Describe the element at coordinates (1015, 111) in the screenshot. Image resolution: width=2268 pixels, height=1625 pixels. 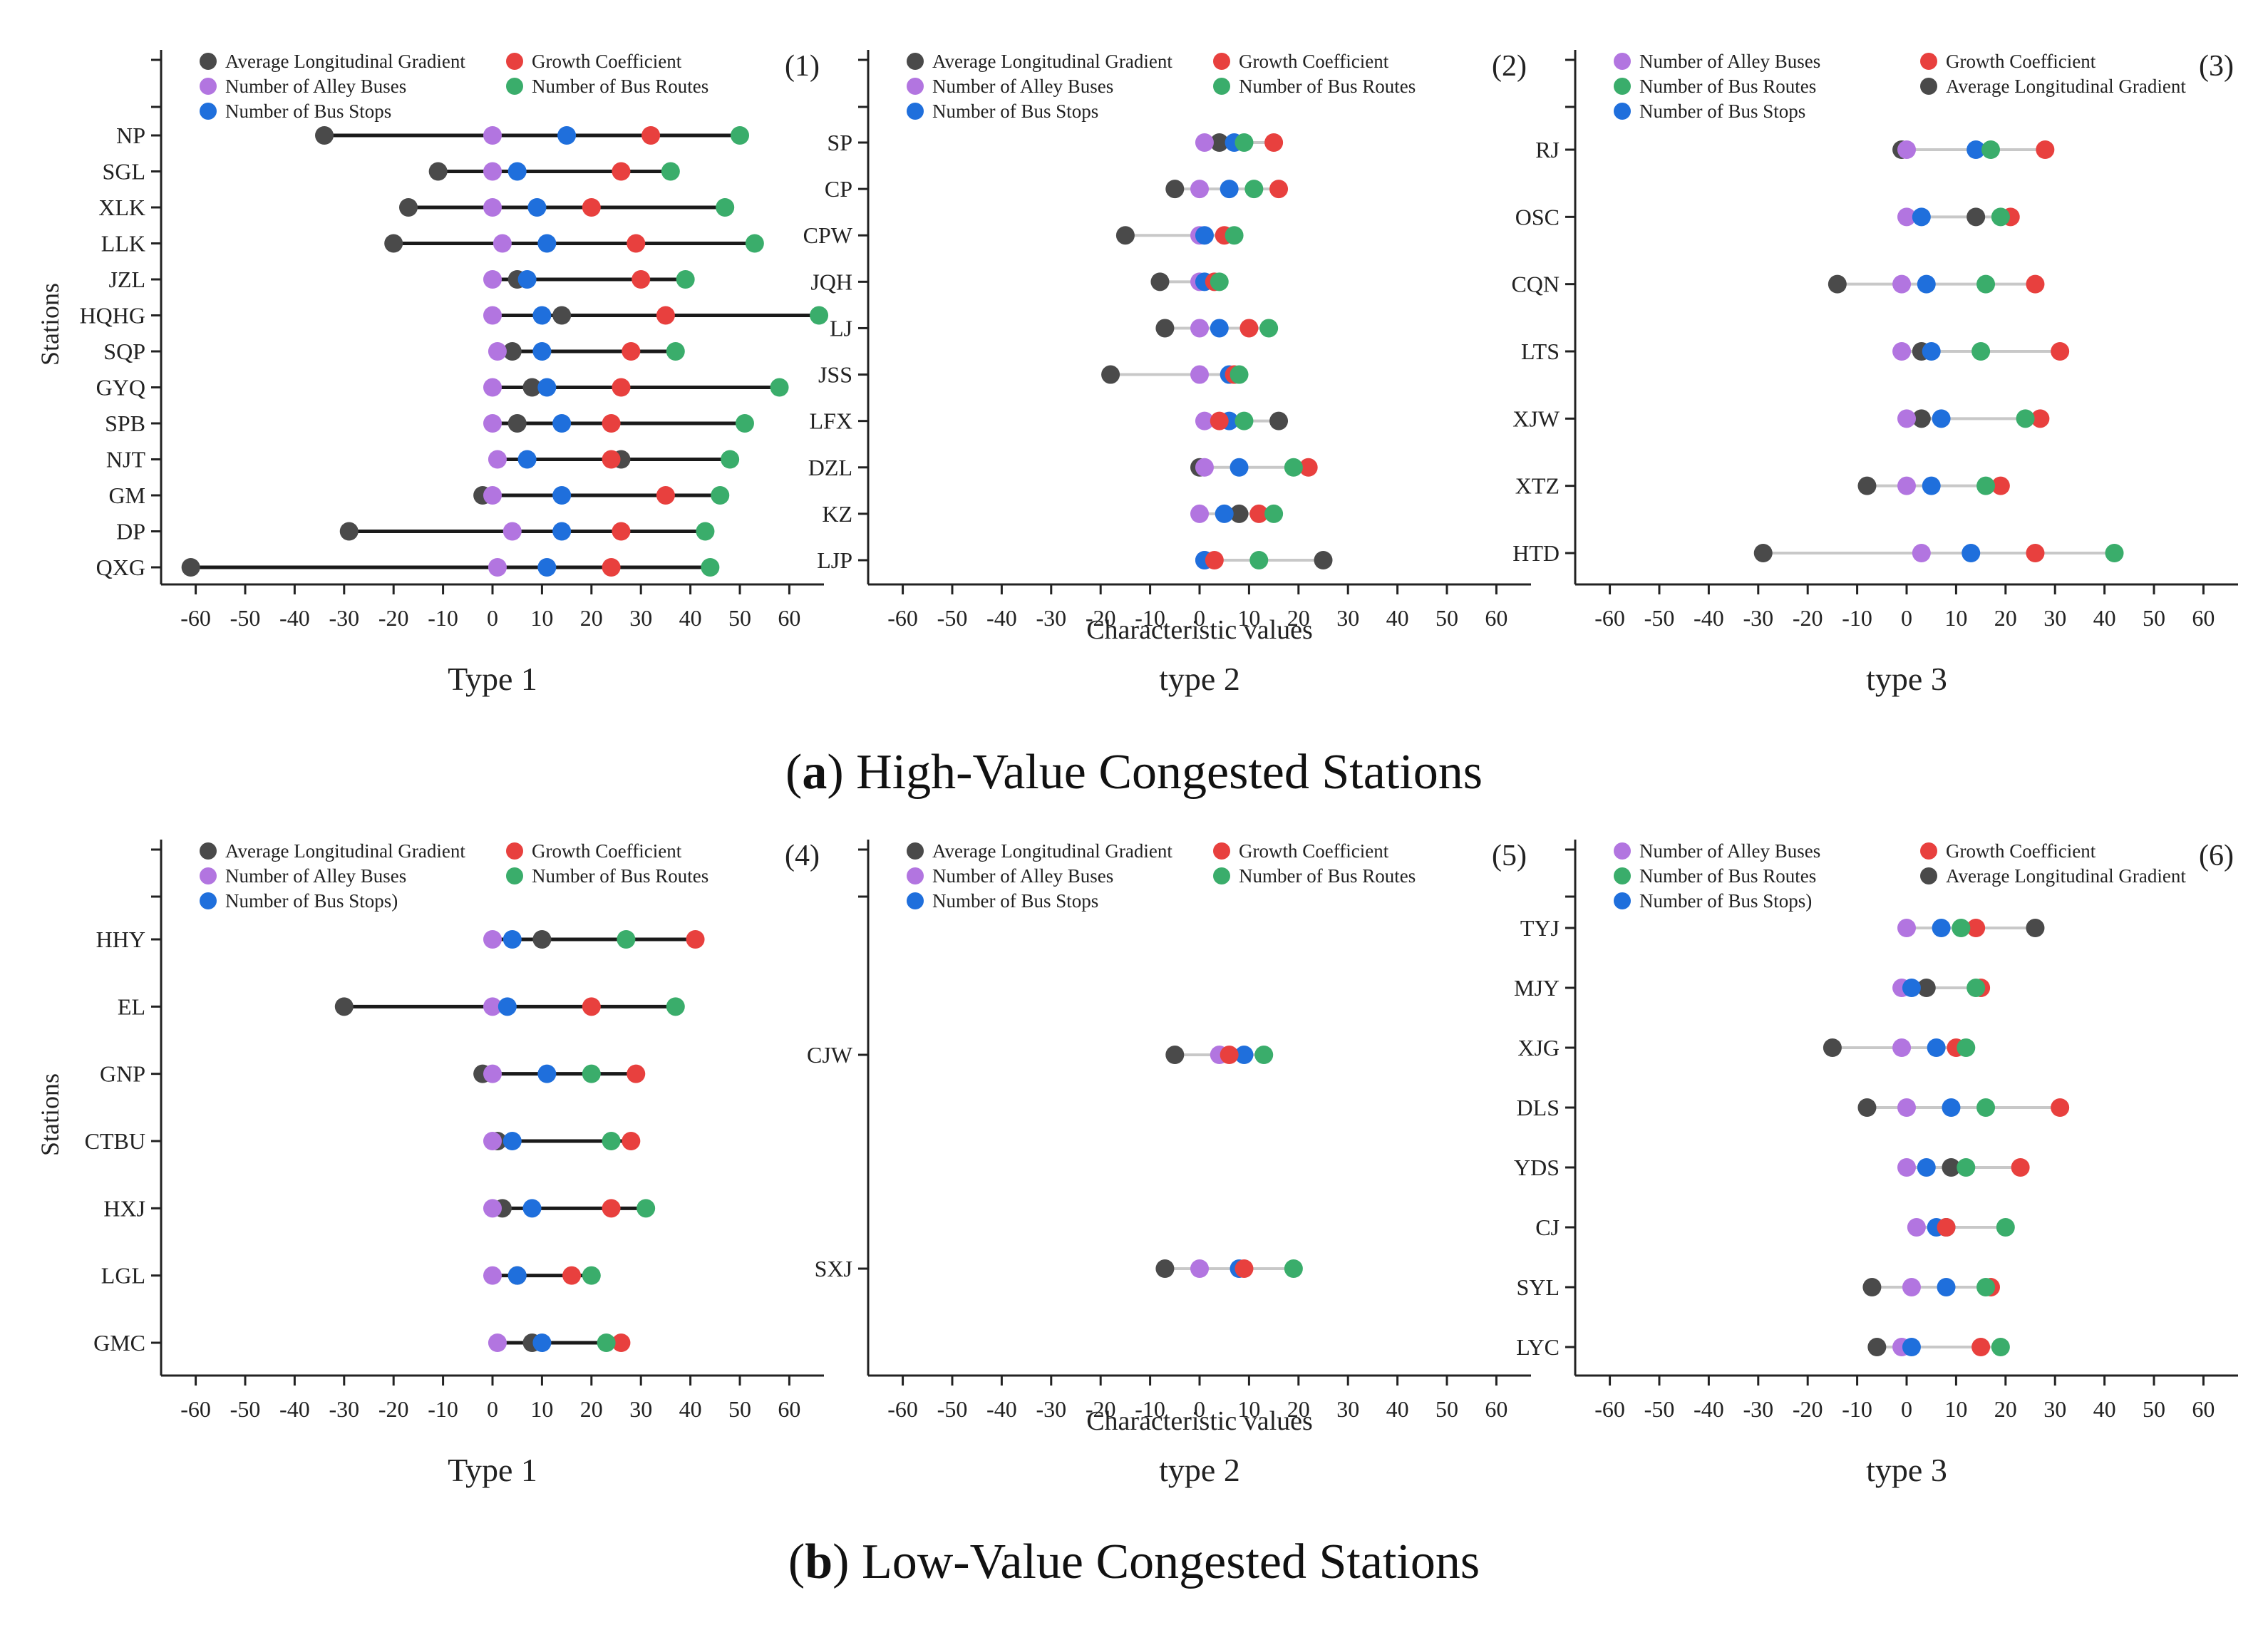
I see `legend-label: Number of Bus Stops` at that location.